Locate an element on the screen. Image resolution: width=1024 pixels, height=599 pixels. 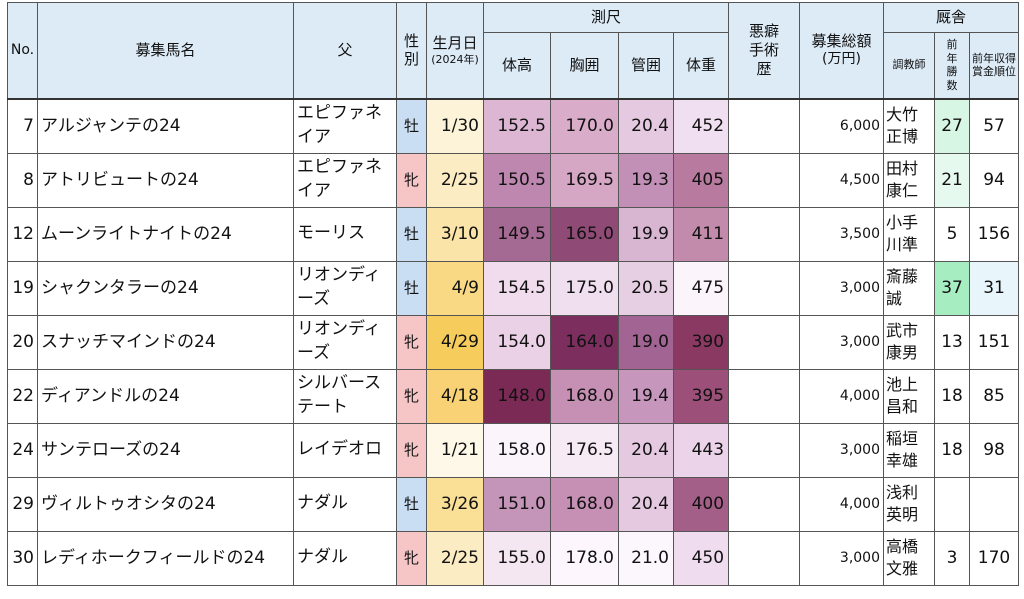
cell-girth: 168.0 is located at coordinates (584, 504).